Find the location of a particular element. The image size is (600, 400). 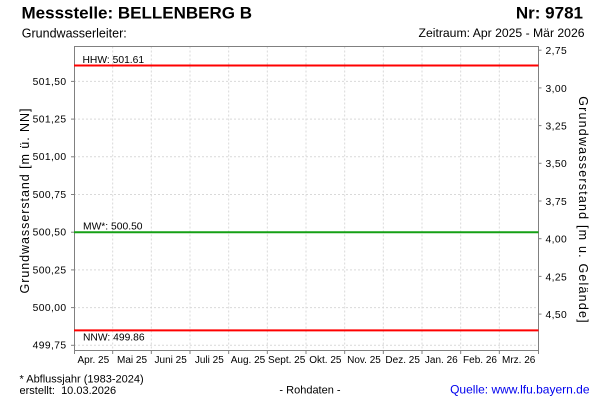

svg-text: Mrz. 26 is located at coordinates (519, 360).